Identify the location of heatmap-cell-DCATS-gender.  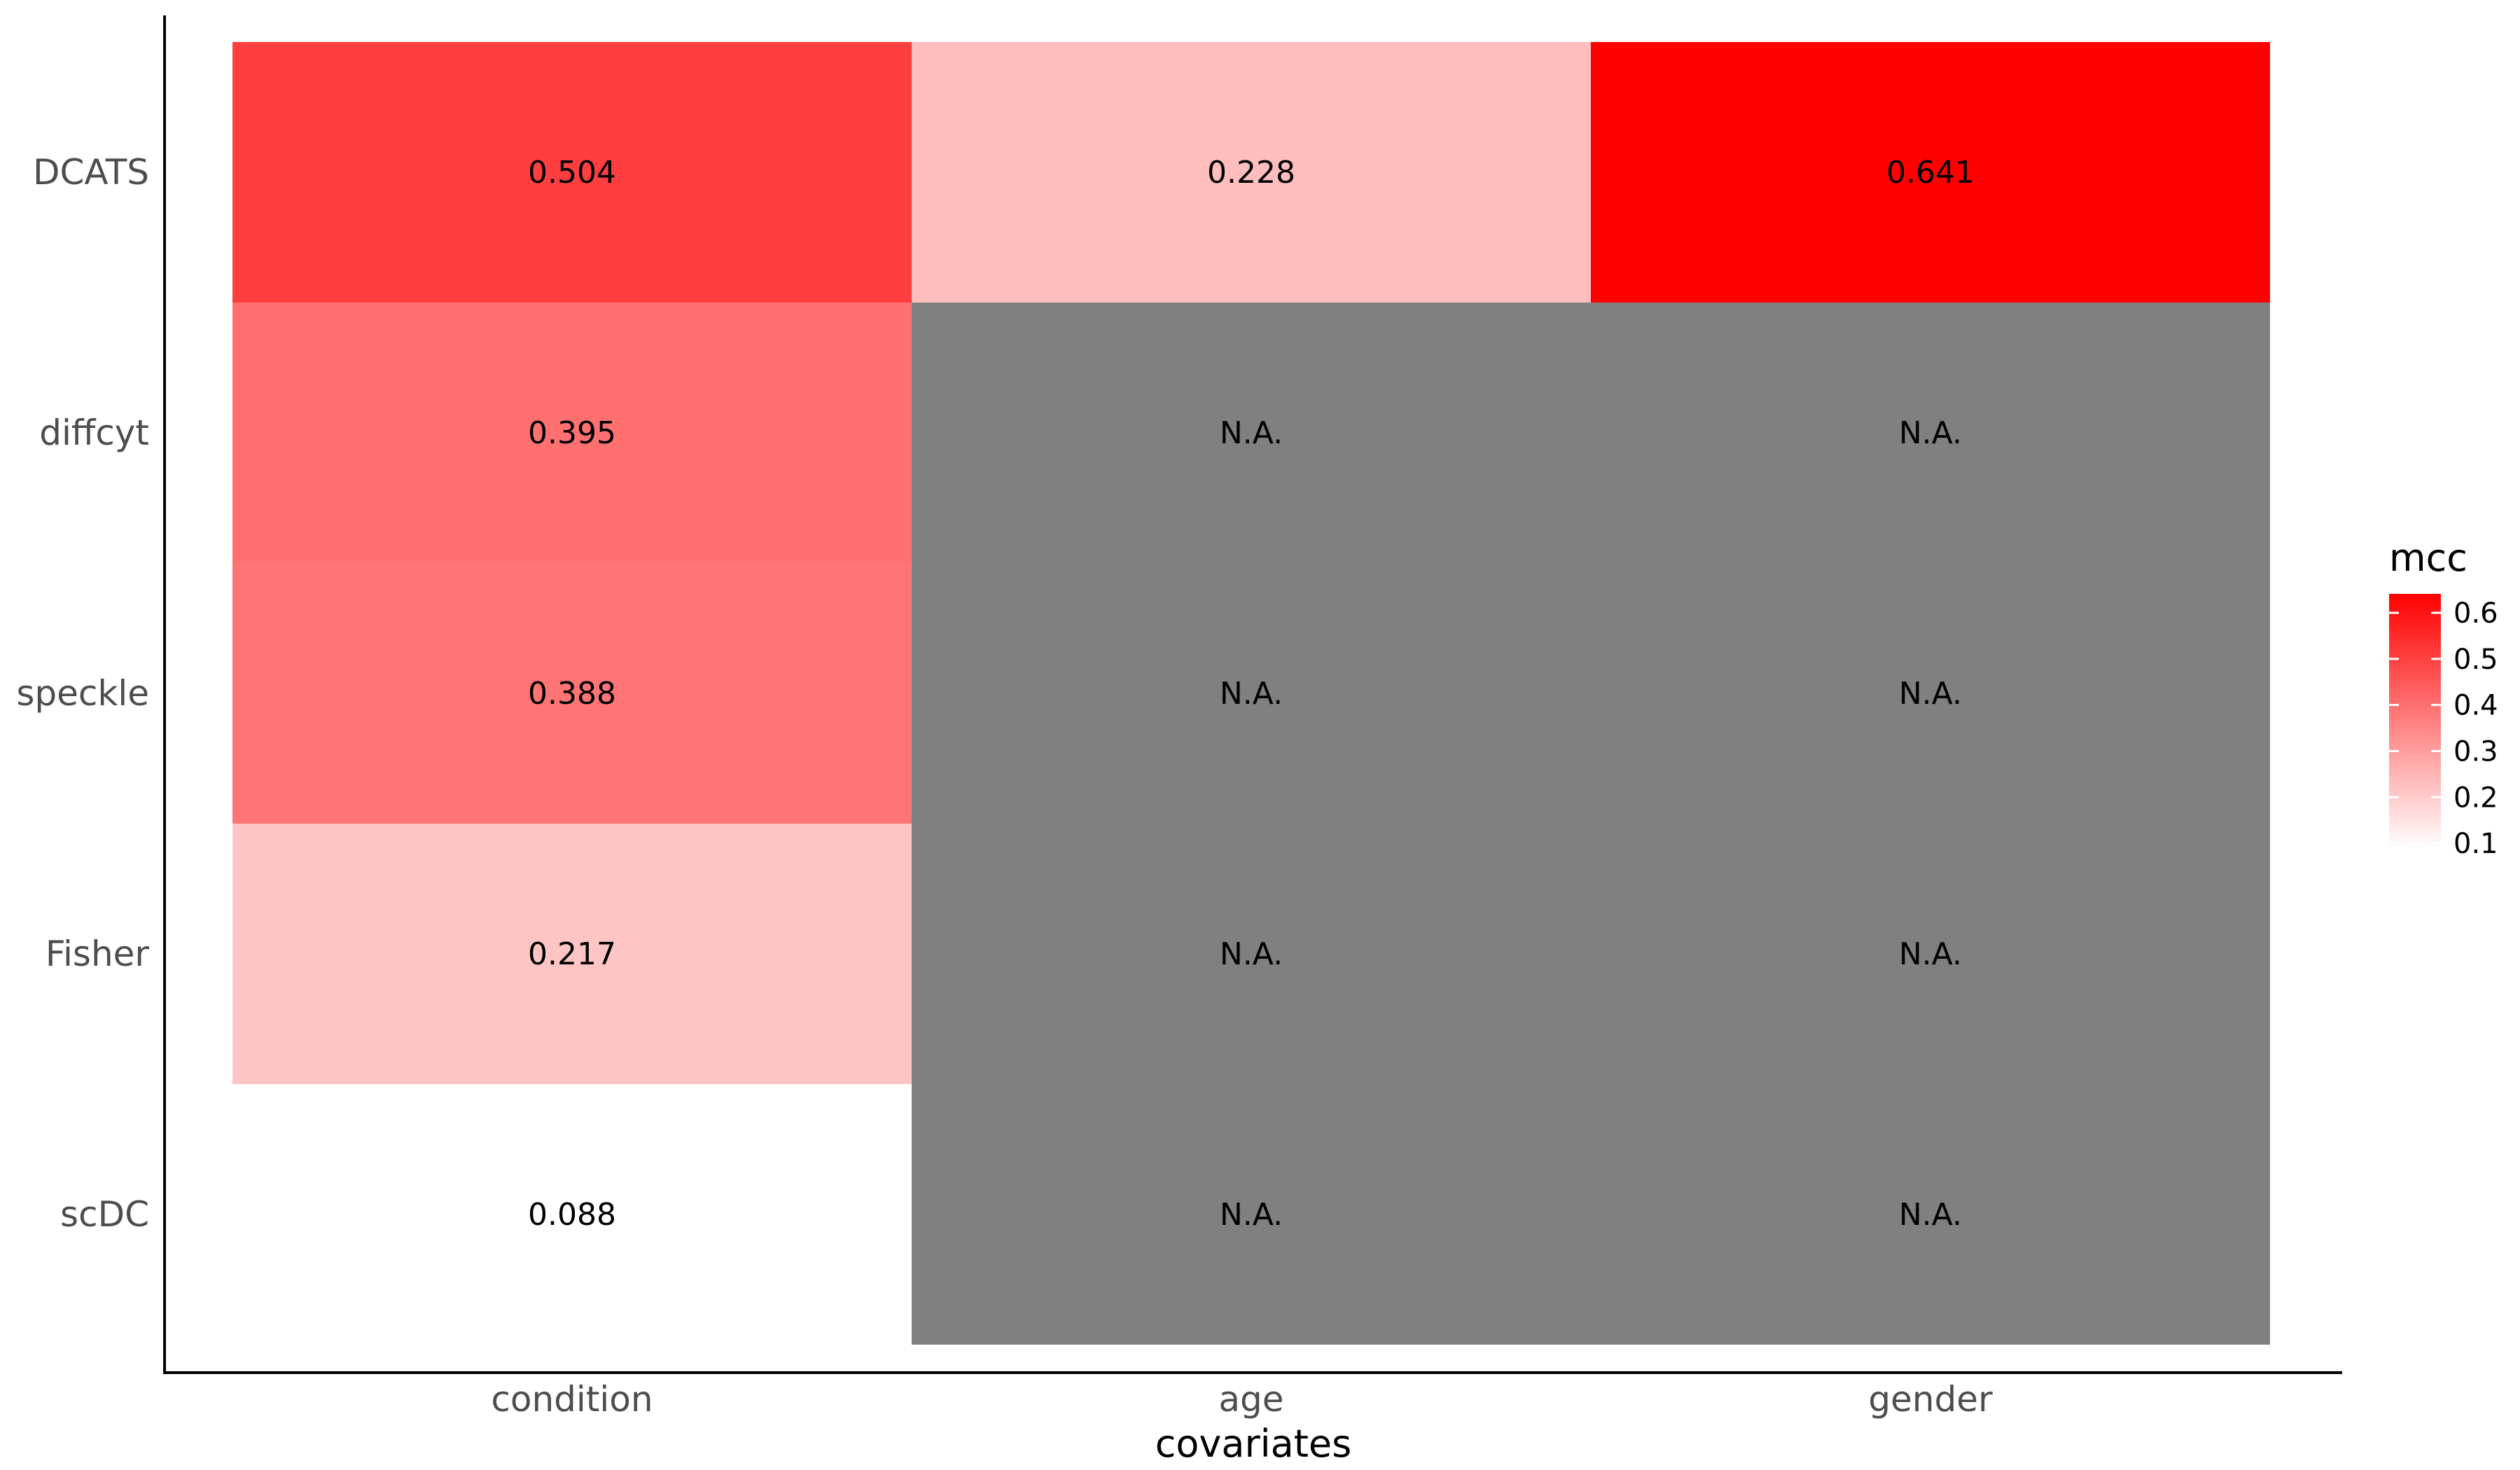
(1930, 173).